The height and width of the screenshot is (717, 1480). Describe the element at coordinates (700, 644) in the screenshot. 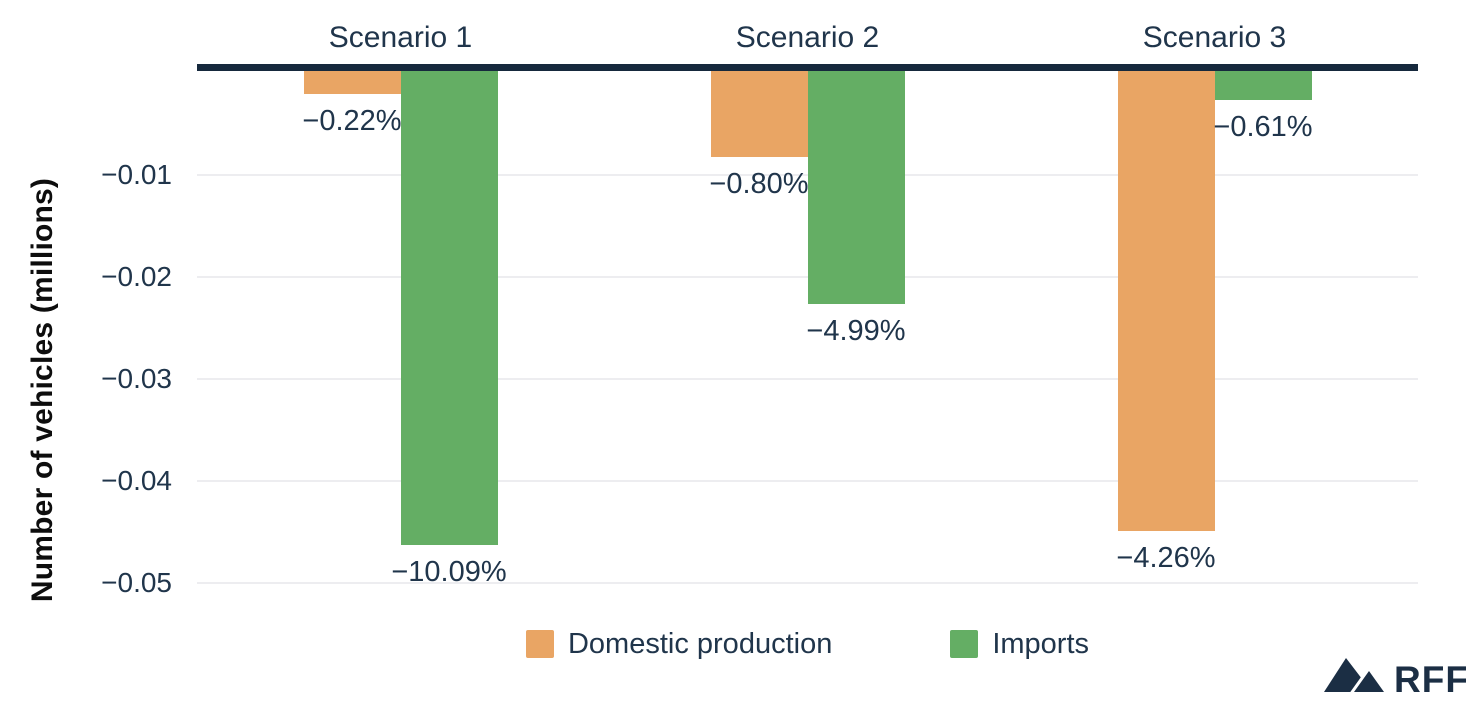

I see `legend-label: Domestic production` at that location.